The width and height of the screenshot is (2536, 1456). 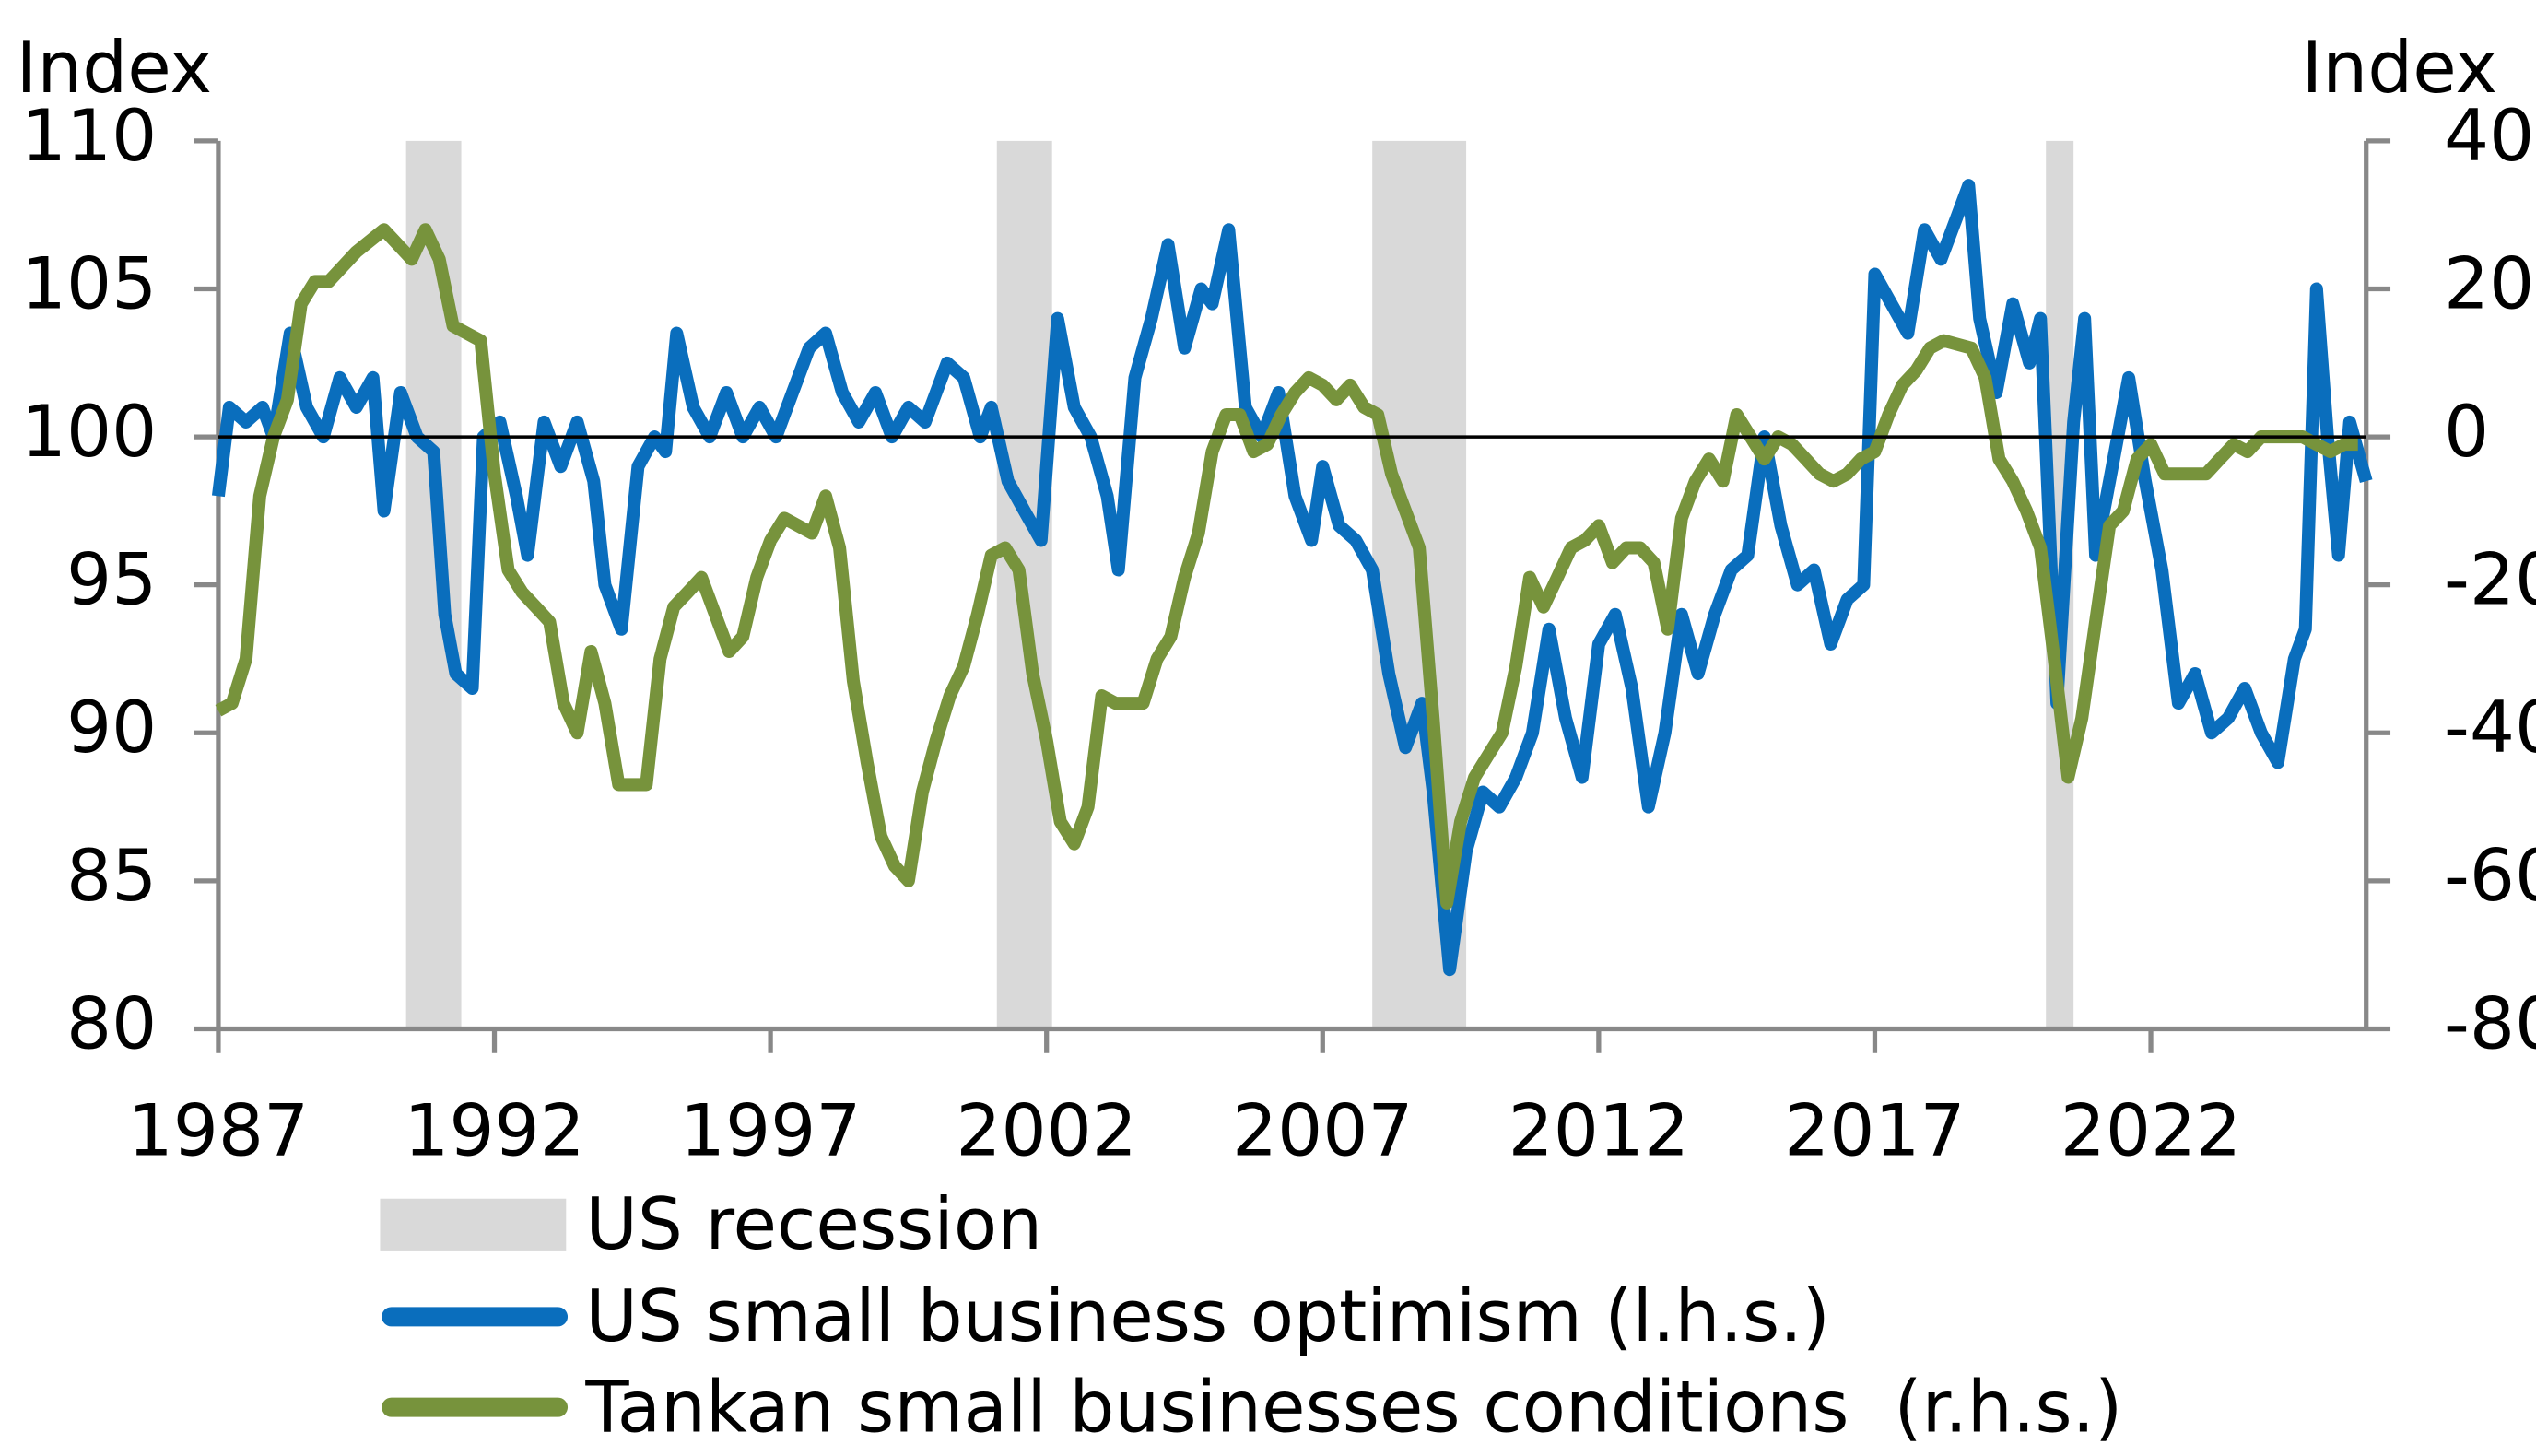 What do you see at coordinates (1875, 1130) in the screenshot?
I see `x-tick-label: 2017` at bounding box center [1875, 1130].